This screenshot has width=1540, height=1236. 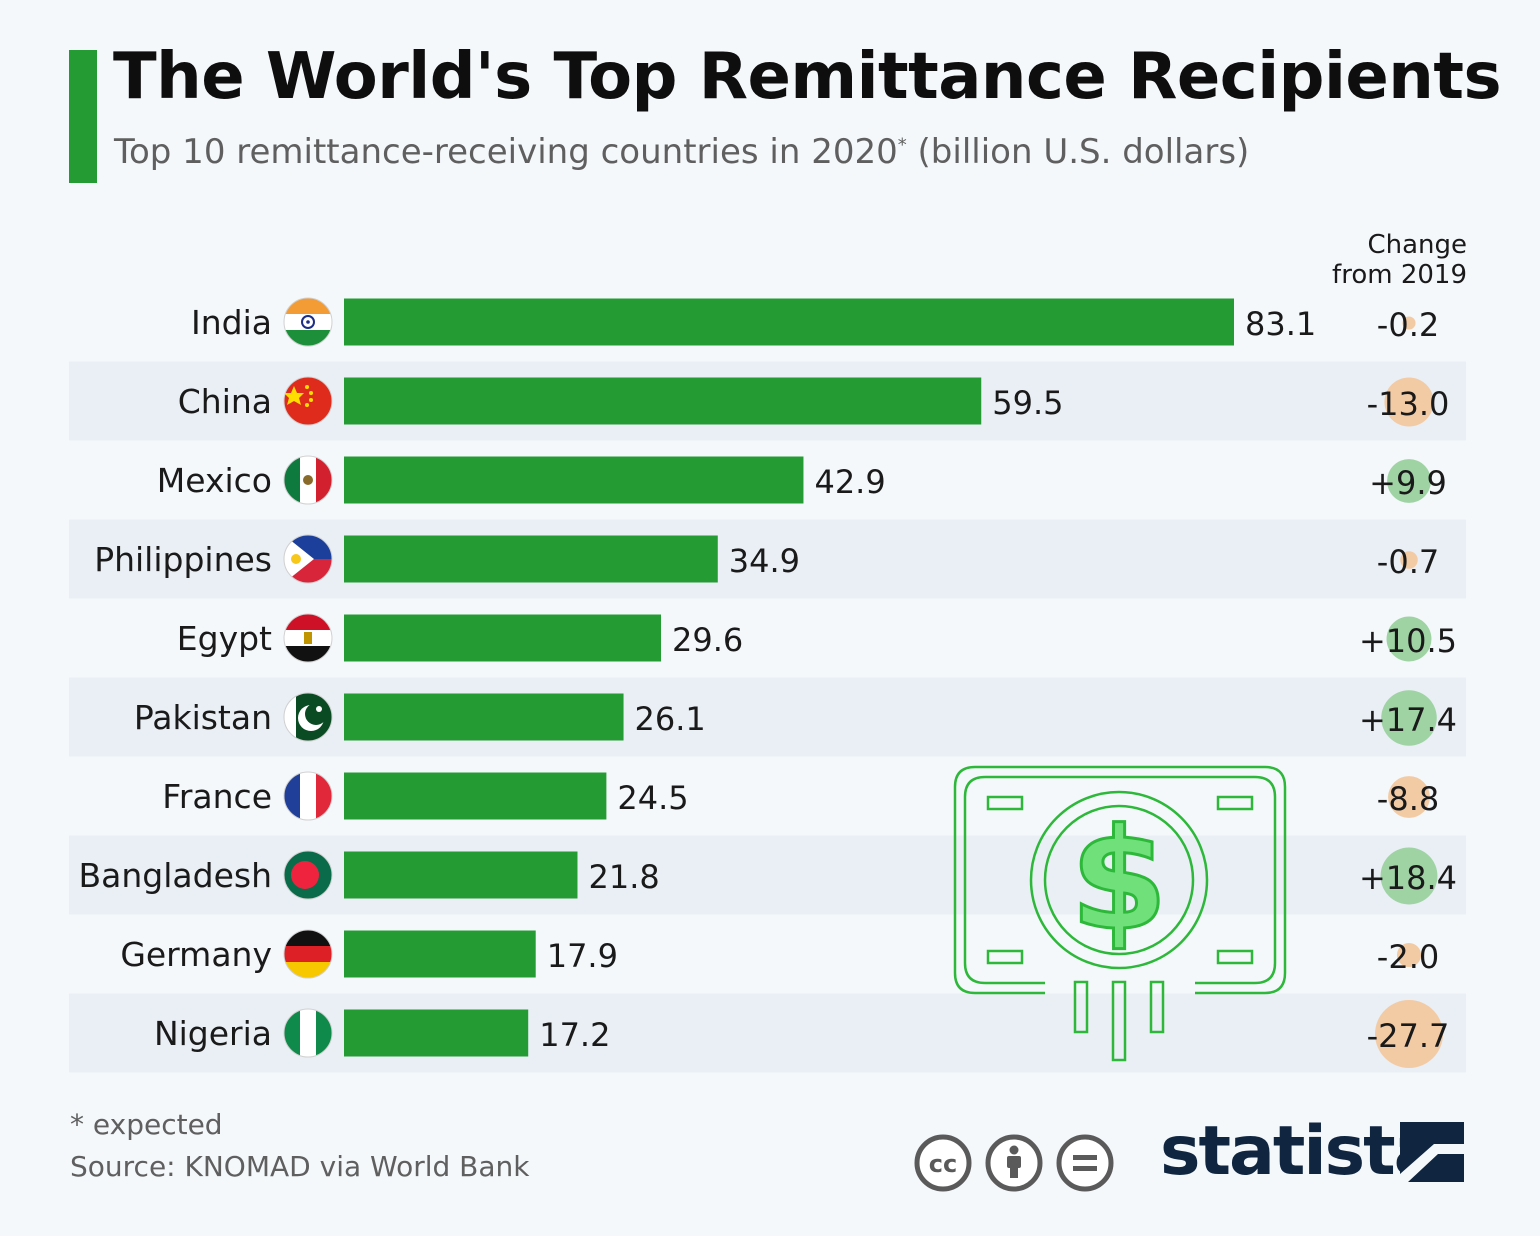 What do you see at coordinates (707, 640) in the screenshot?
I see `bar-value-label: 29.6` at bounding box center [707, 640].